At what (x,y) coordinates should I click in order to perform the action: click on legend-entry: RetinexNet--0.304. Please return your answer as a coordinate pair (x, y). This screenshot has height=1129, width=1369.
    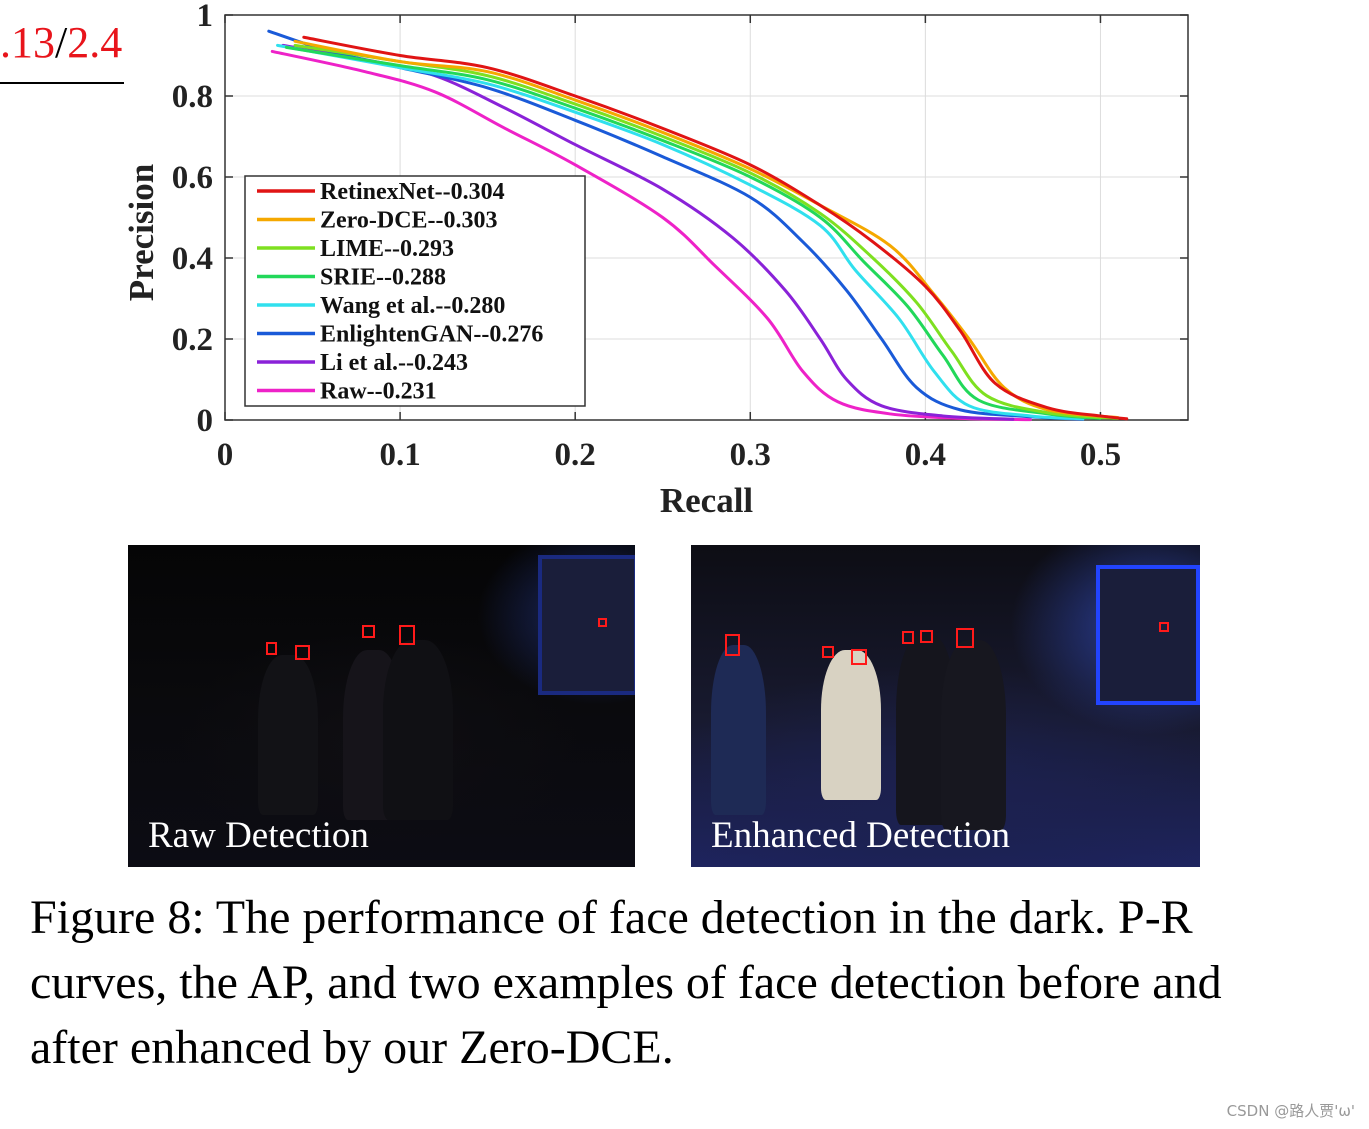
    Looking at the image, I should click on (412, 192).